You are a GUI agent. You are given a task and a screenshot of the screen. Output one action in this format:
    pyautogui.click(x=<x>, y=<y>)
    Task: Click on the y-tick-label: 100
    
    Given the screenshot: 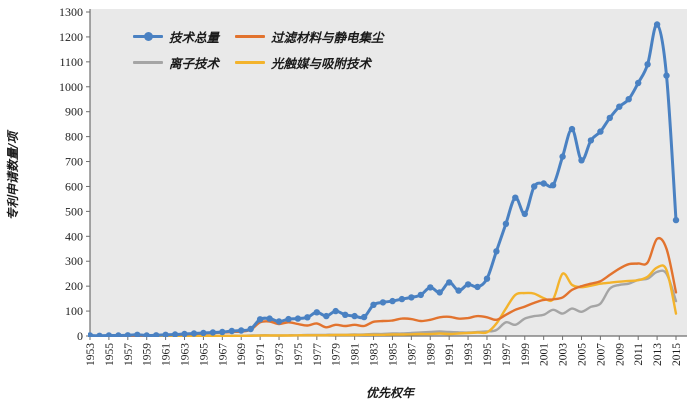 What is the action you would take?
    pyautogui.click(x=74, y=311)
    